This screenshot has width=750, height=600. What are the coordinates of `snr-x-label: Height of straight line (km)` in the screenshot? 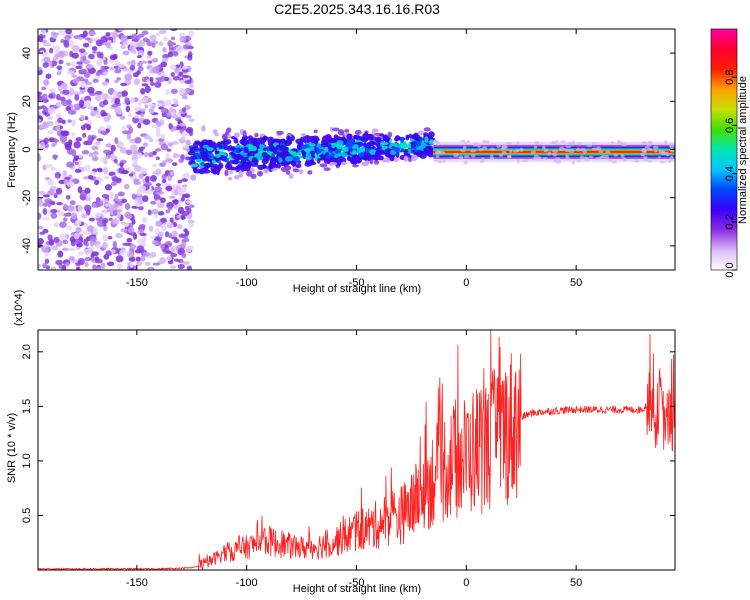 It's located at (357, 589).